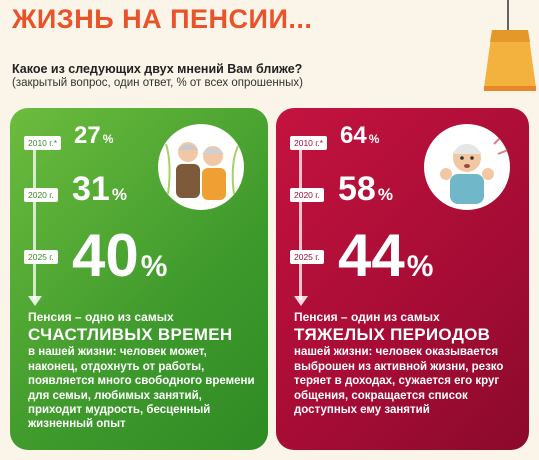 Image resolution: width=539 pixels, height=460 pixels. What do you see at coordinates (510, 45) in the screenshot?
I see `lamp-icon` at bounding box center [510, 45].